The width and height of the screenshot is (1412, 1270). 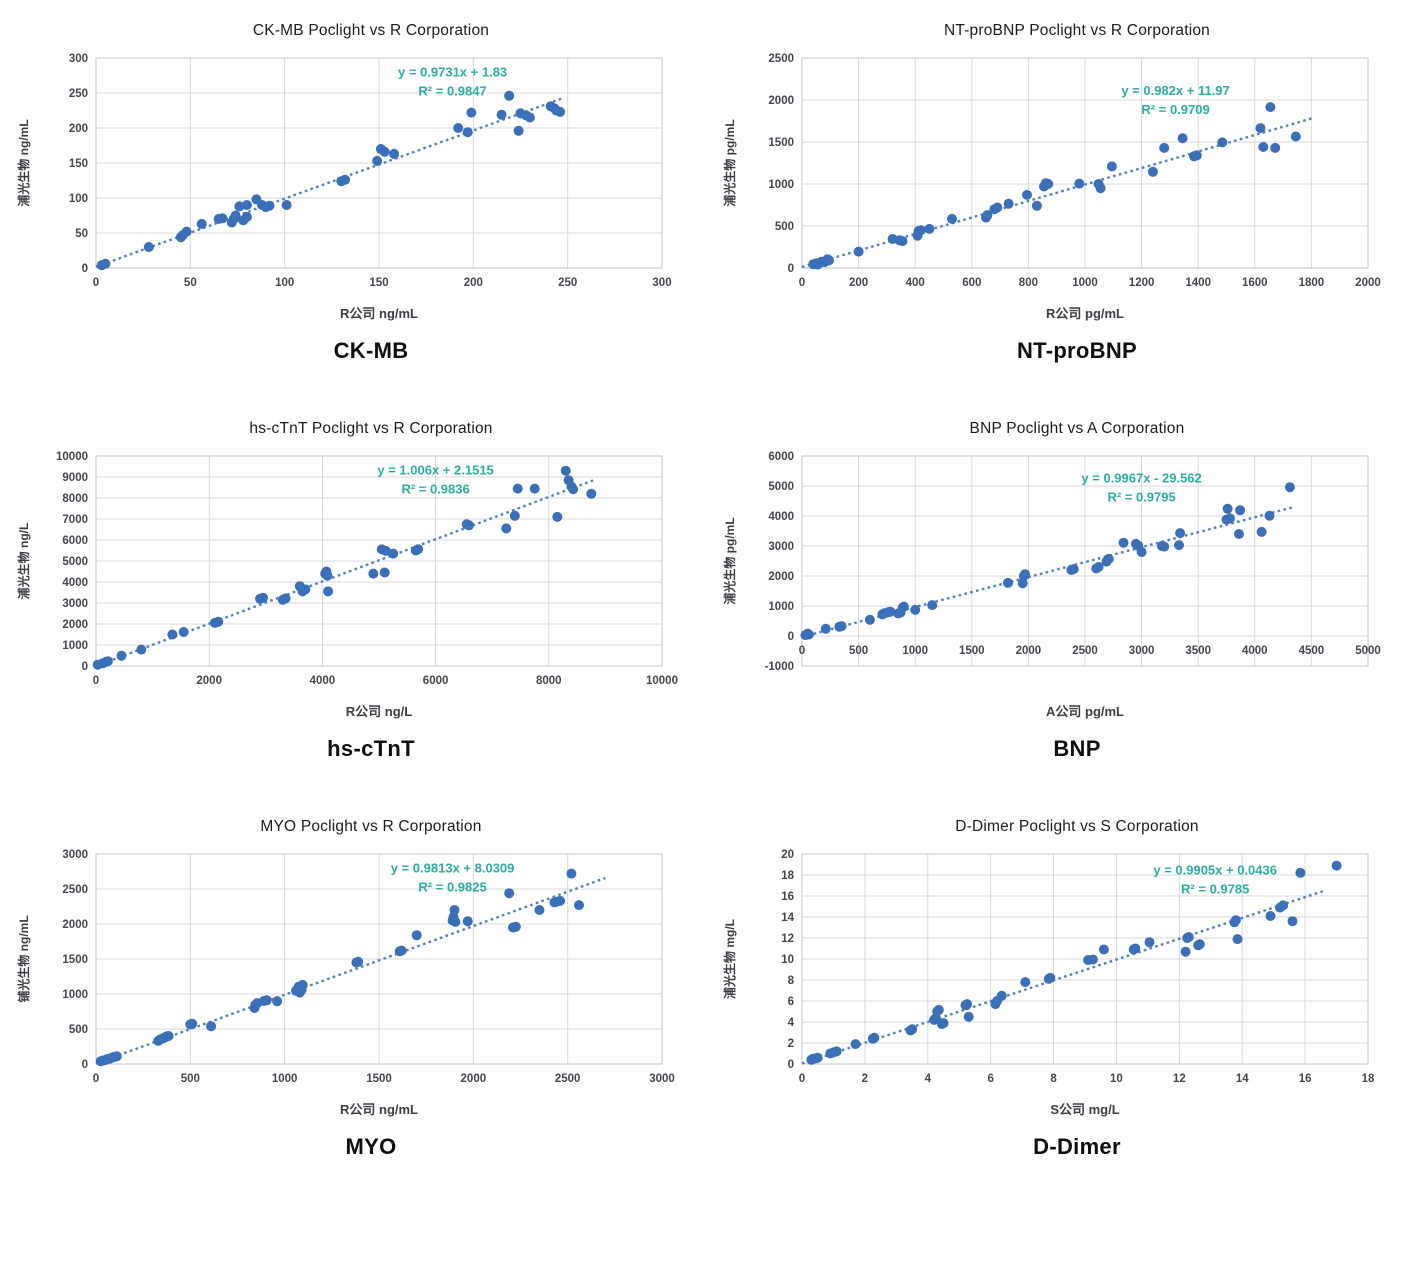 What do you see at coordinates (787, 855) in the screenshot?
I see `svg-text: 20` at bounding box center [787, 855].